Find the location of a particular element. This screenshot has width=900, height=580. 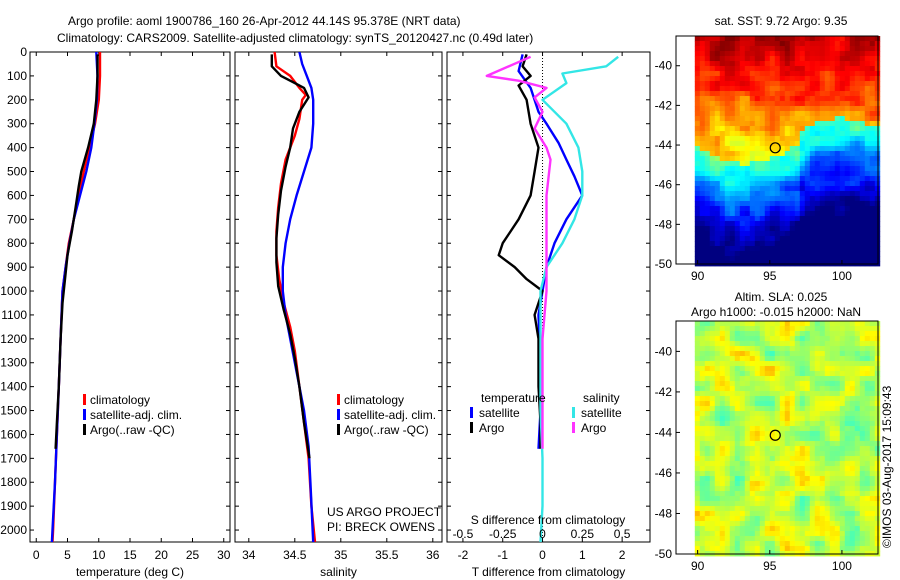

difference-s-tick-label: -0.5 is located at coordinates (463, 534).